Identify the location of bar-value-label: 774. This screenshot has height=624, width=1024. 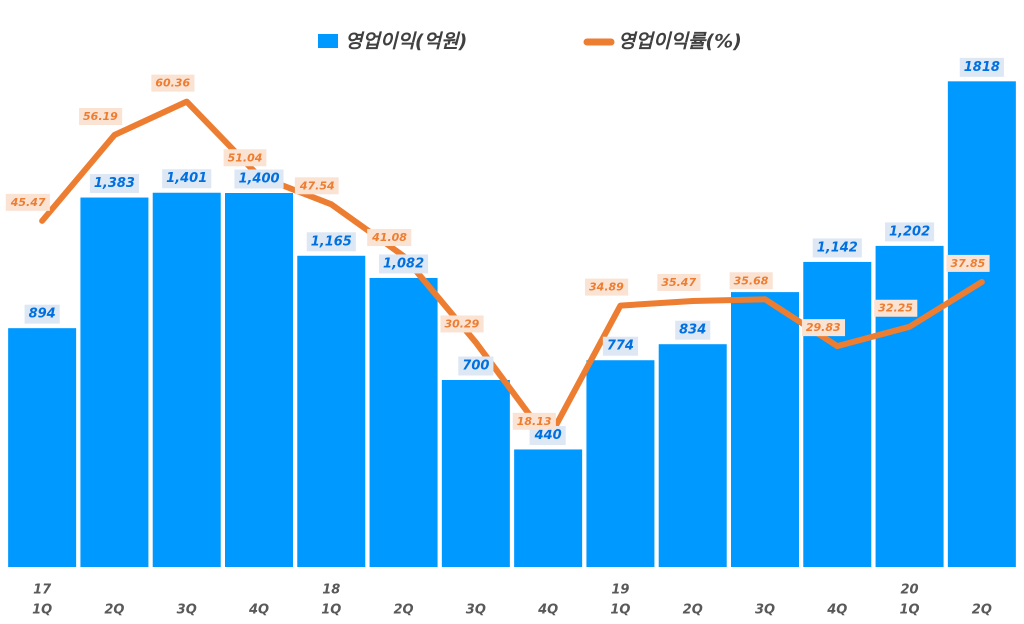
(620, 346).